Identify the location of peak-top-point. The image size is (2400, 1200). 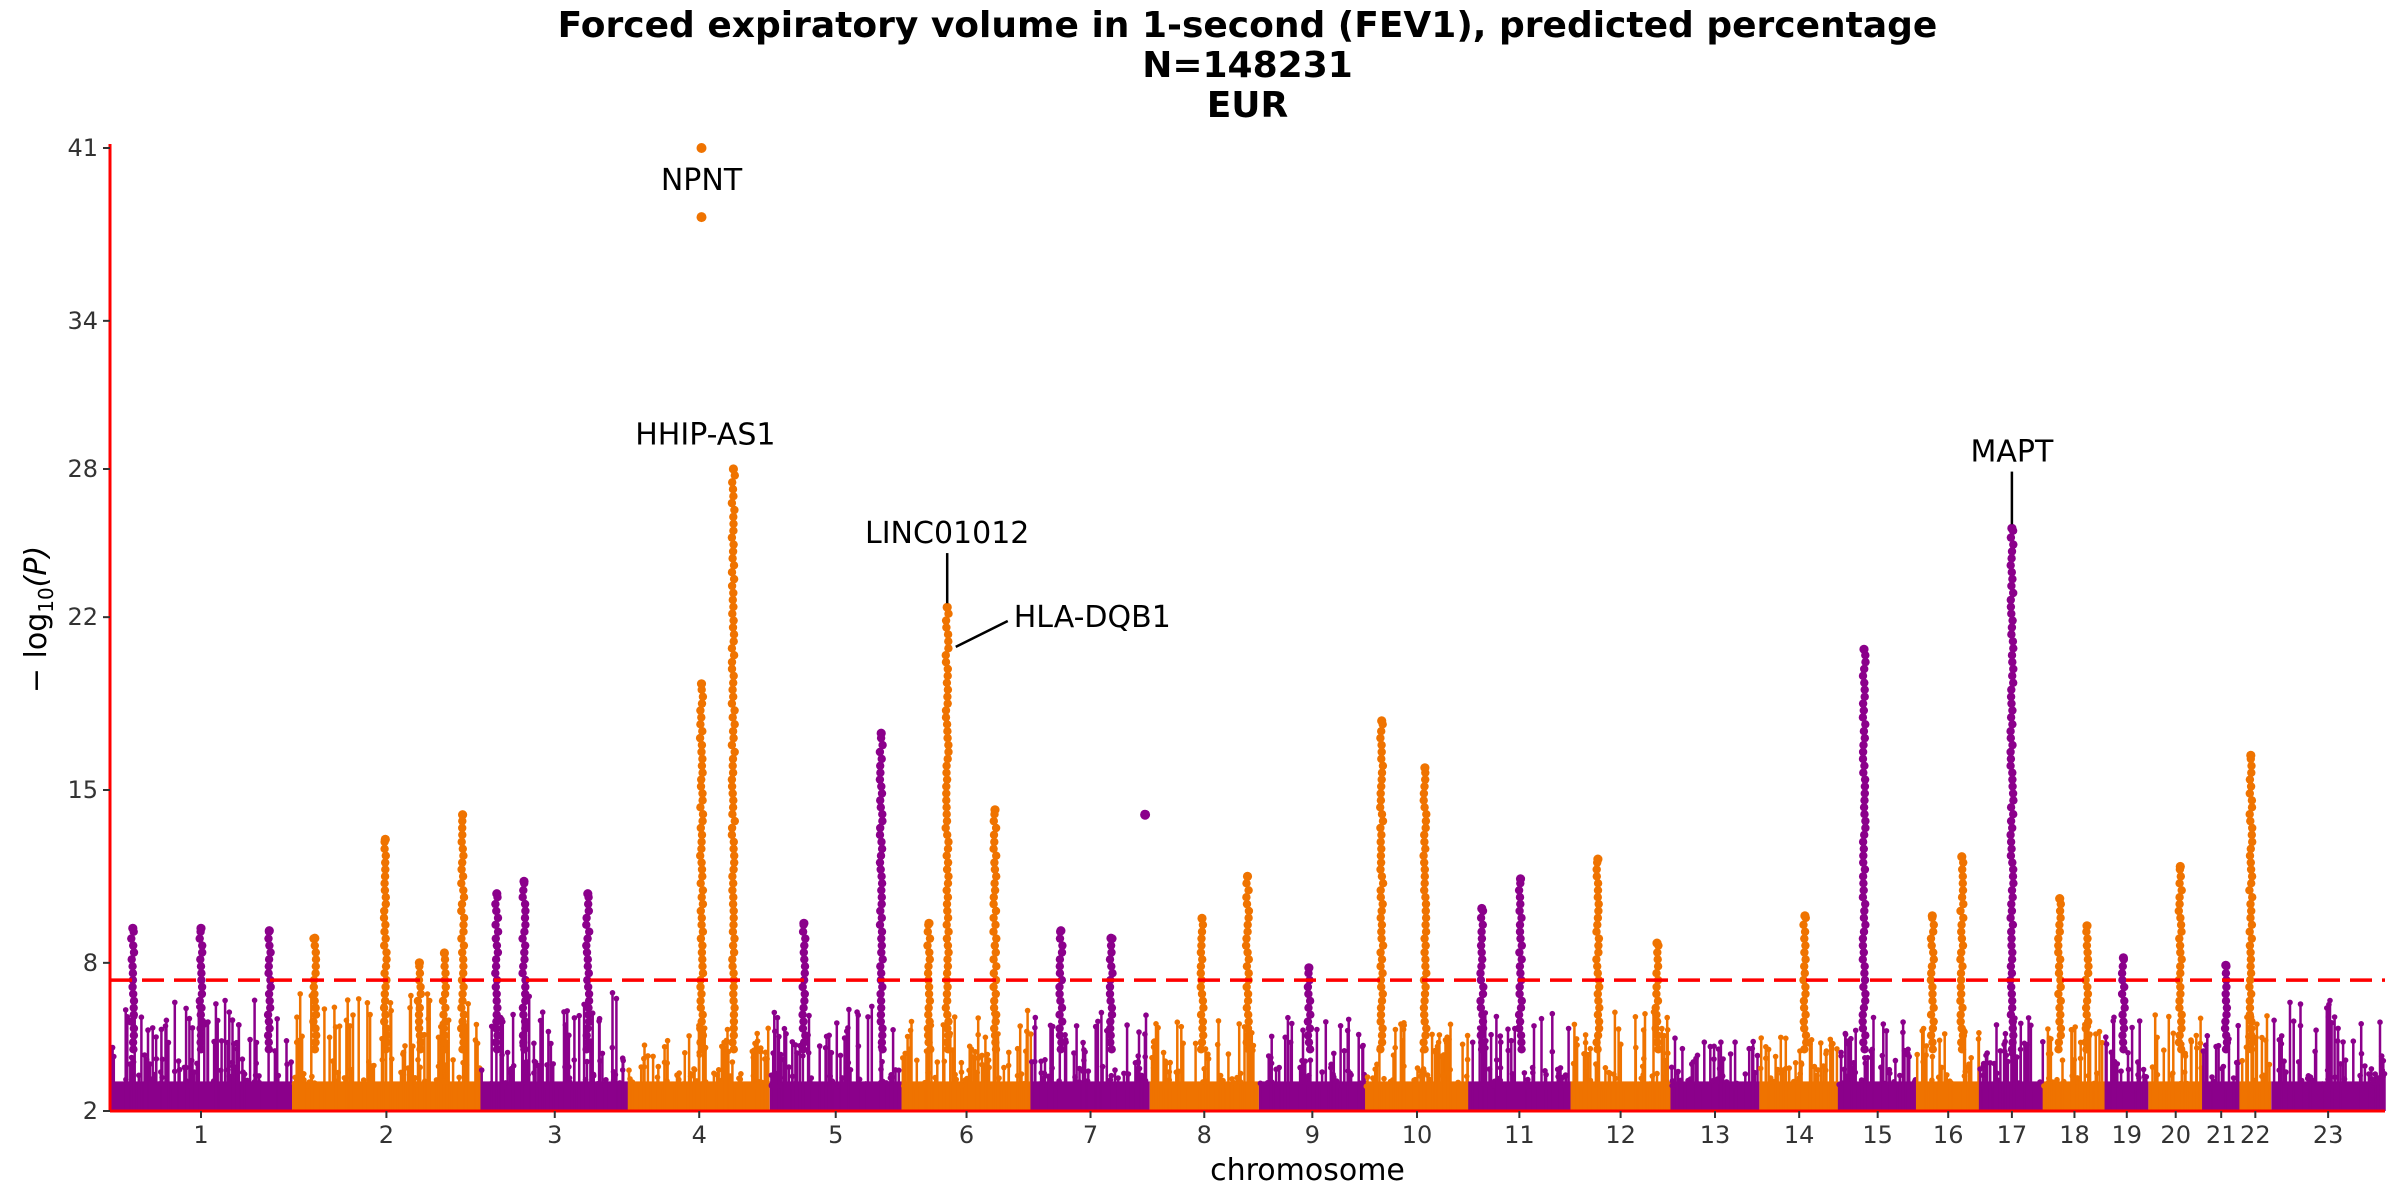
(385, 839).